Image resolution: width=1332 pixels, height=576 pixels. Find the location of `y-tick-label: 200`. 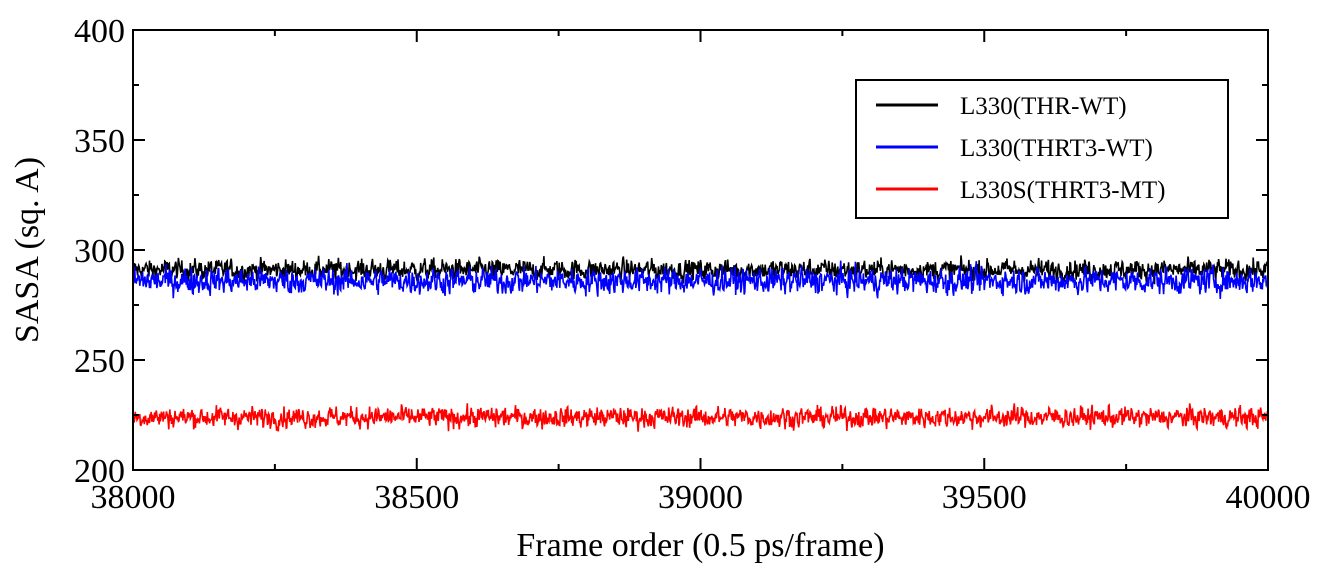

y-tick-label: 200 is located at coordinates (99, 471).